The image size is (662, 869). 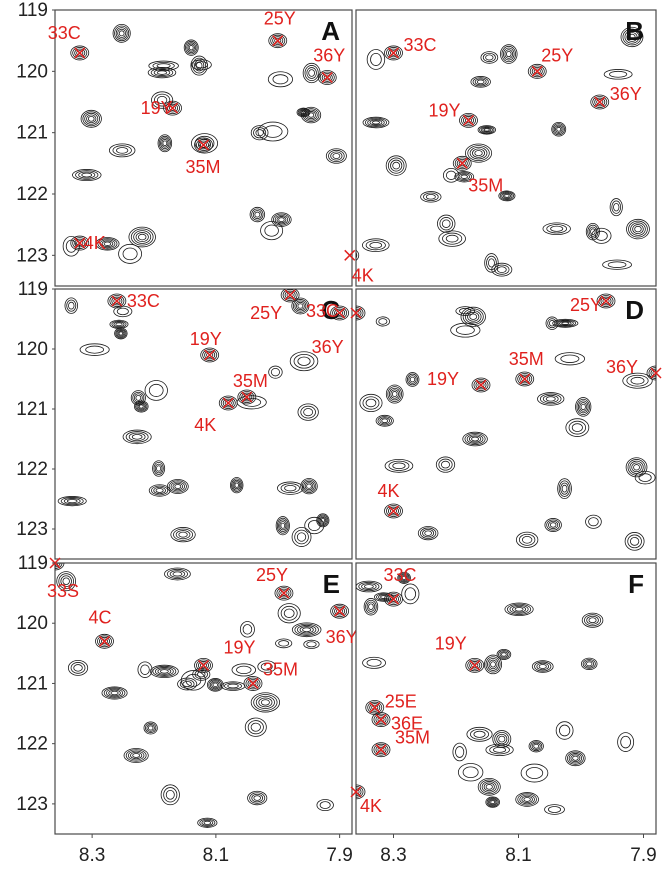 I want to click on panel-a: 33C 25Y 36Y 19Y 35M 4K A, so click(x=200, y=148).